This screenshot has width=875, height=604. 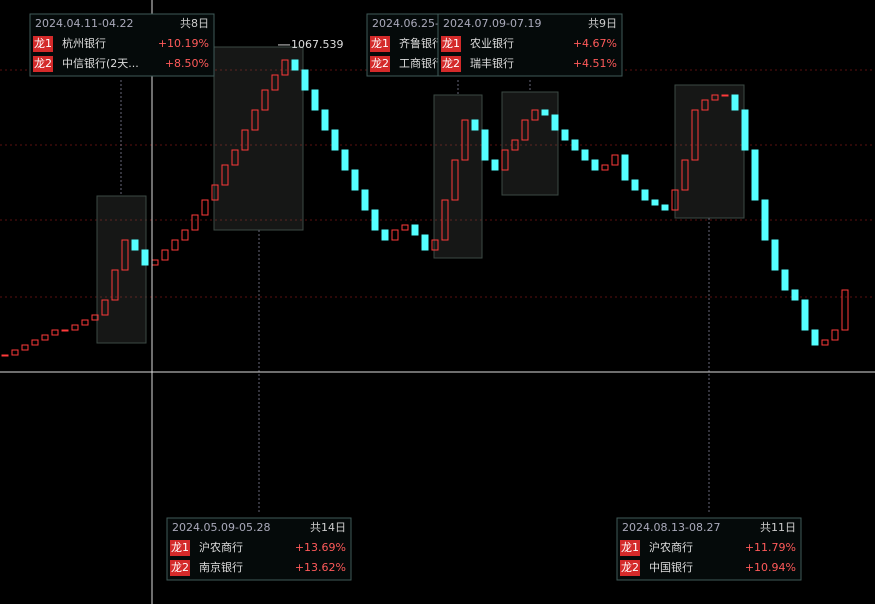 What do you see at coordinates (317, 44) in the screenshot?
I see `peak-label: 1067.539` at bounding box center [317, 44].